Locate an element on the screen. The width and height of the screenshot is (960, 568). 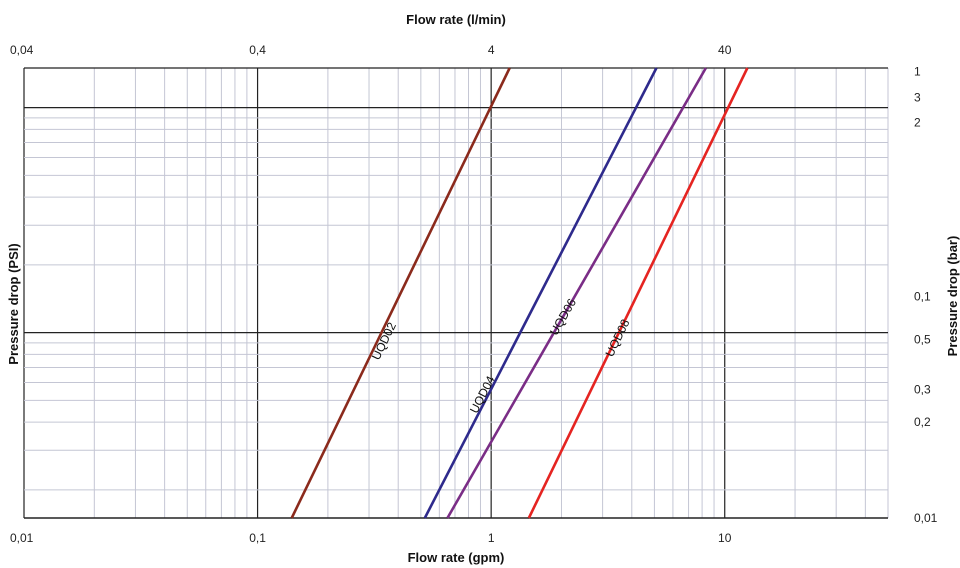
series-label-uqd04: UQD04 is located at coordinates (482, 394).